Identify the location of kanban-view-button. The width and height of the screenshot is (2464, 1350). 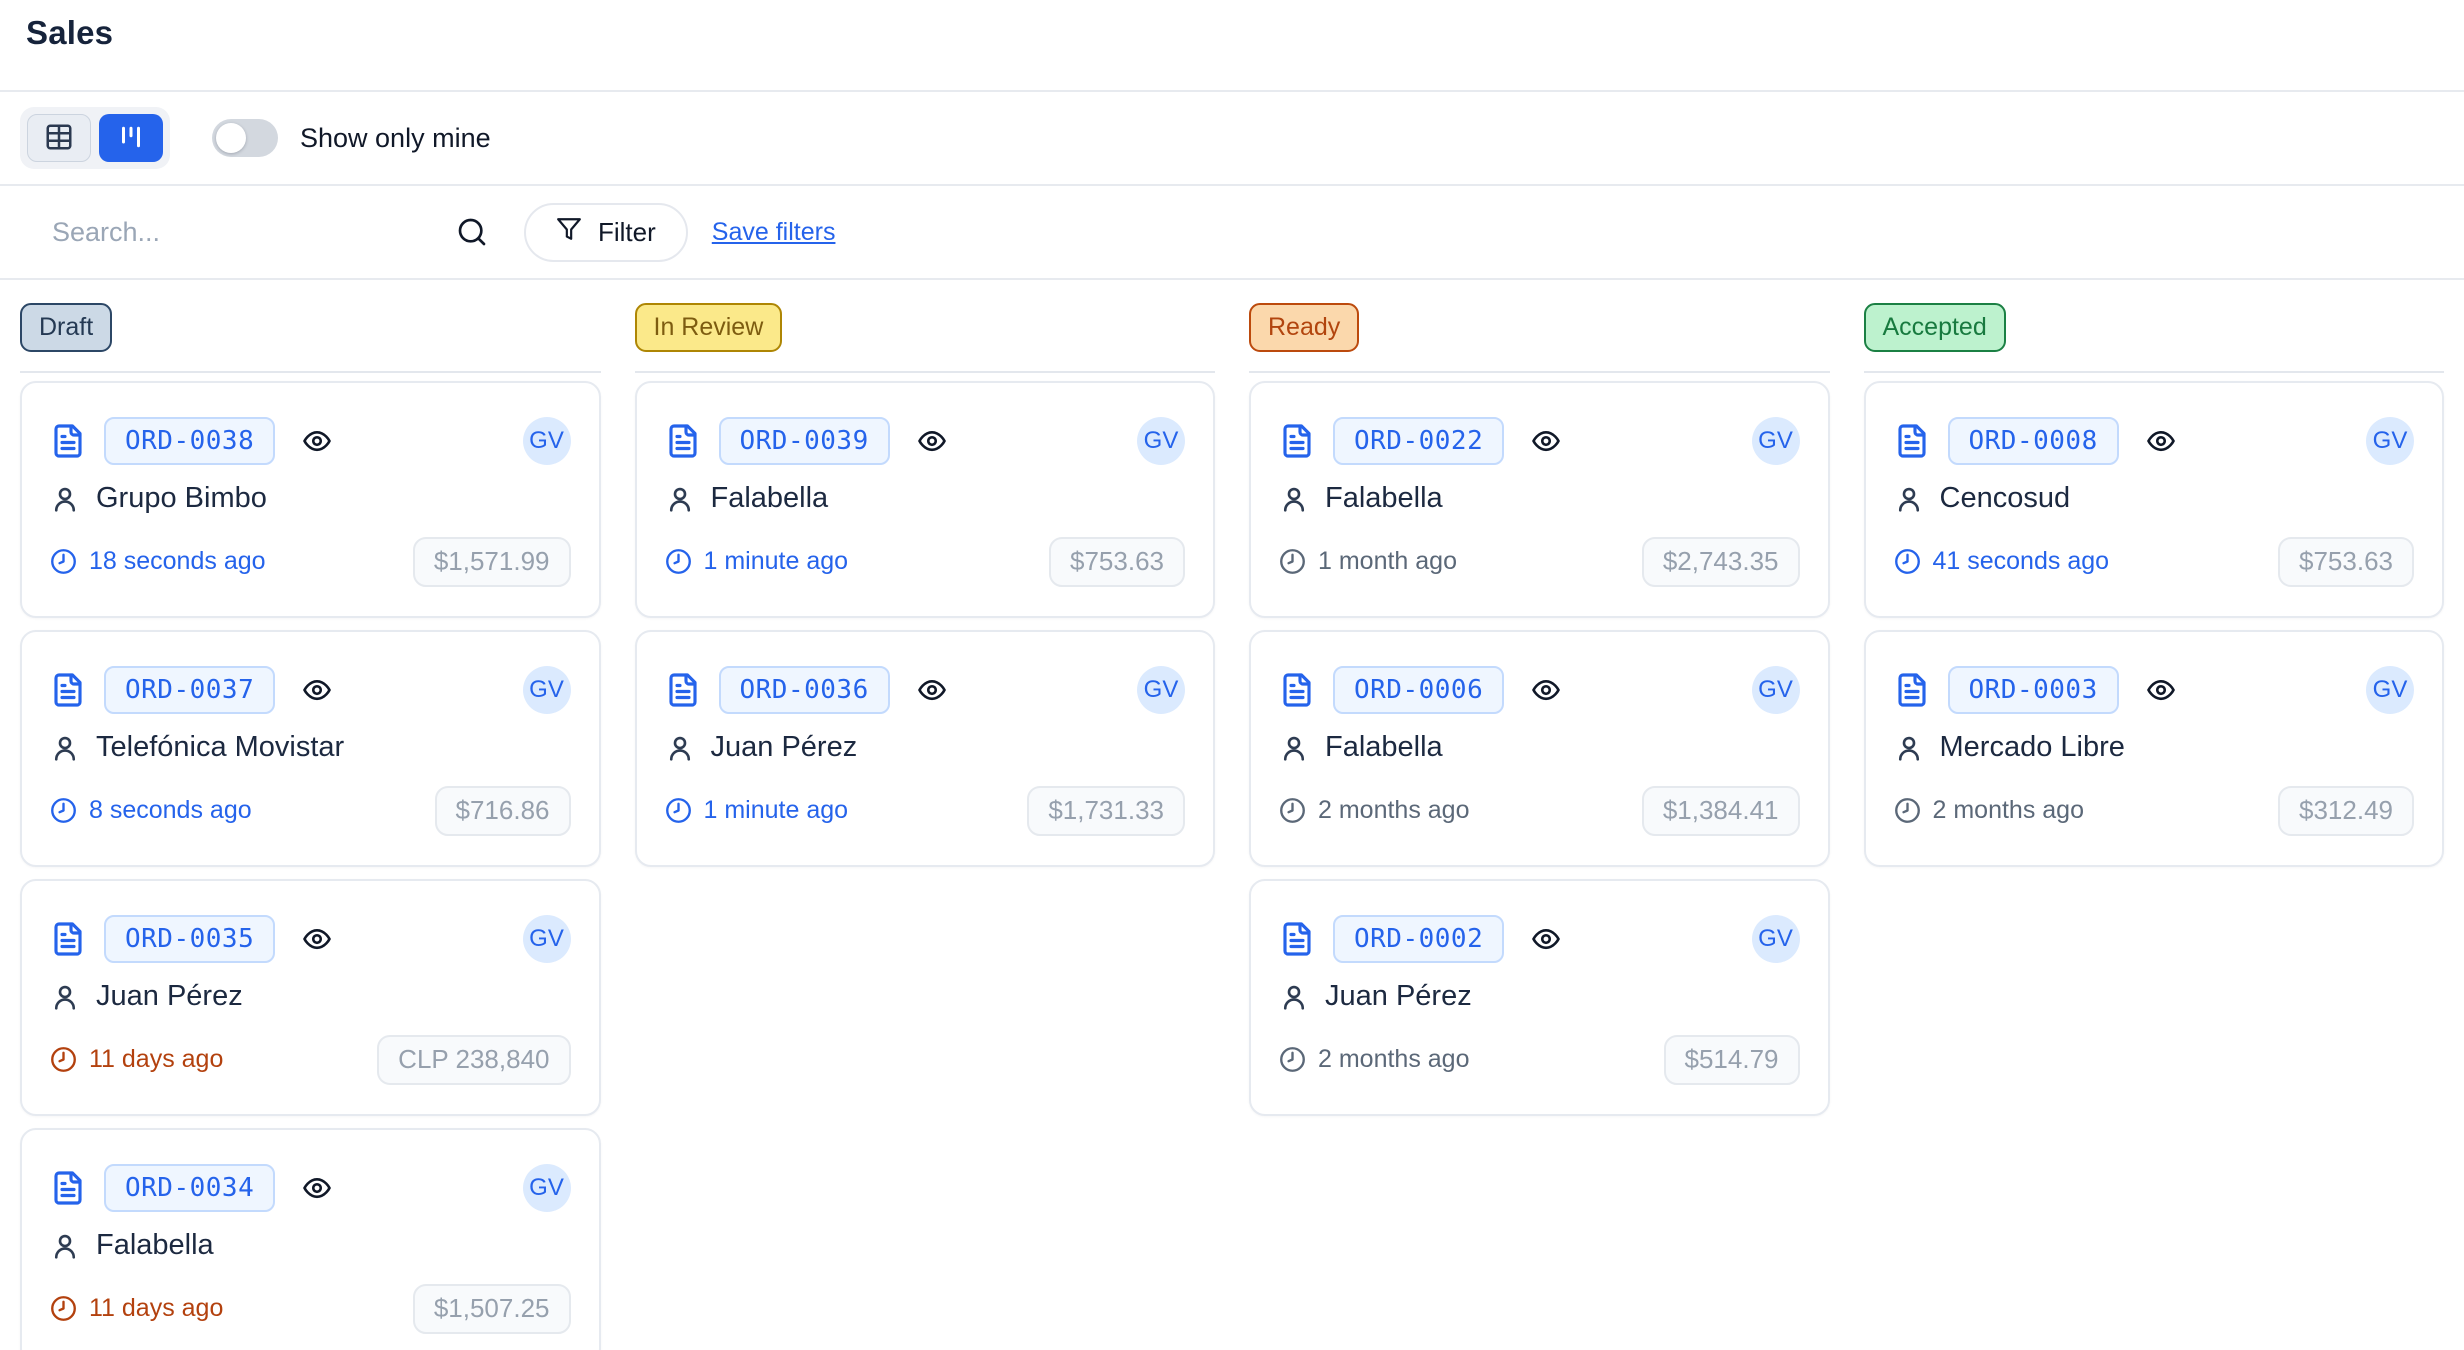
(131, 138).